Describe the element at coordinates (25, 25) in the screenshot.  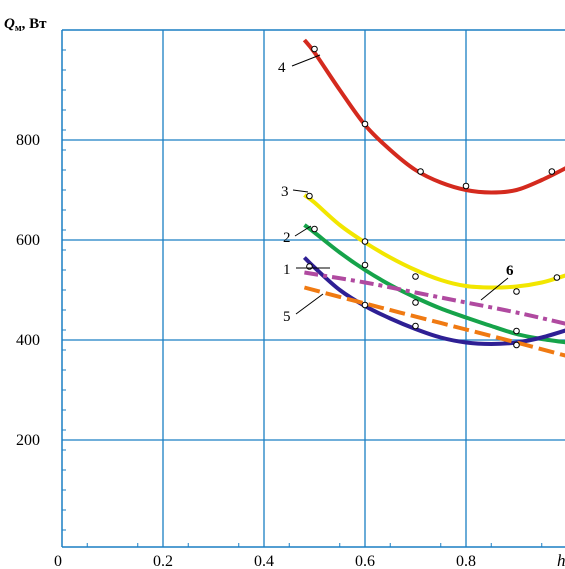
I see `y-axis-label: Qм, Вт` at that location.